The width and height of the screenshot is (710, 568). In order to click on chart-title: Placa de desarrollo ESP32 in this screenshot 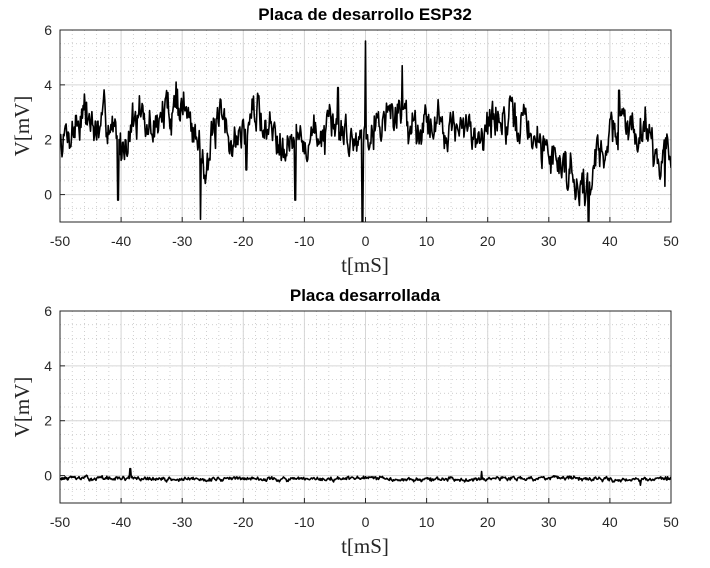, I will do `click(365, 14)`.